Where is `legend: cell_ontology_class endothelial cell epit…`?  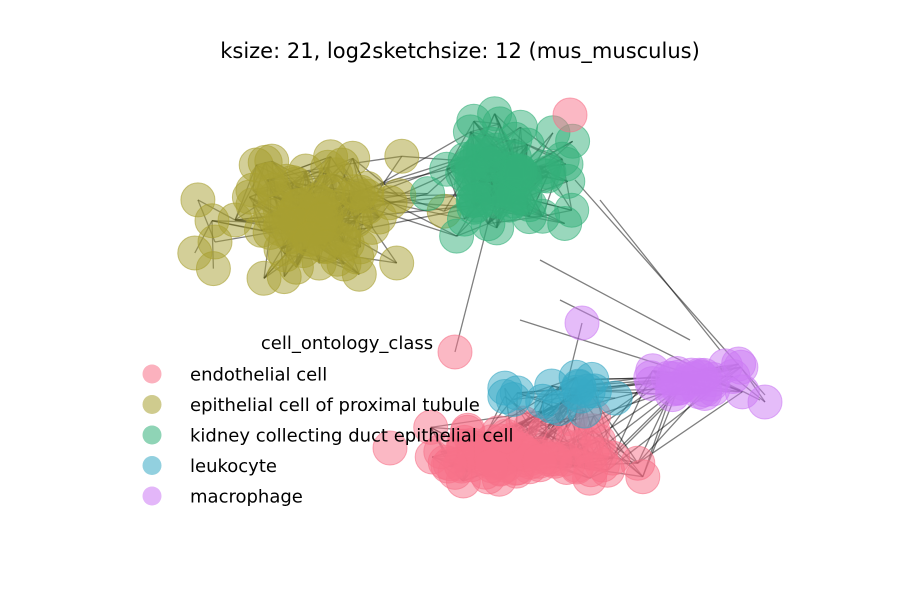 legend: cell_ontology_class endothelial cell epit… is located at coordinates (327, 420).